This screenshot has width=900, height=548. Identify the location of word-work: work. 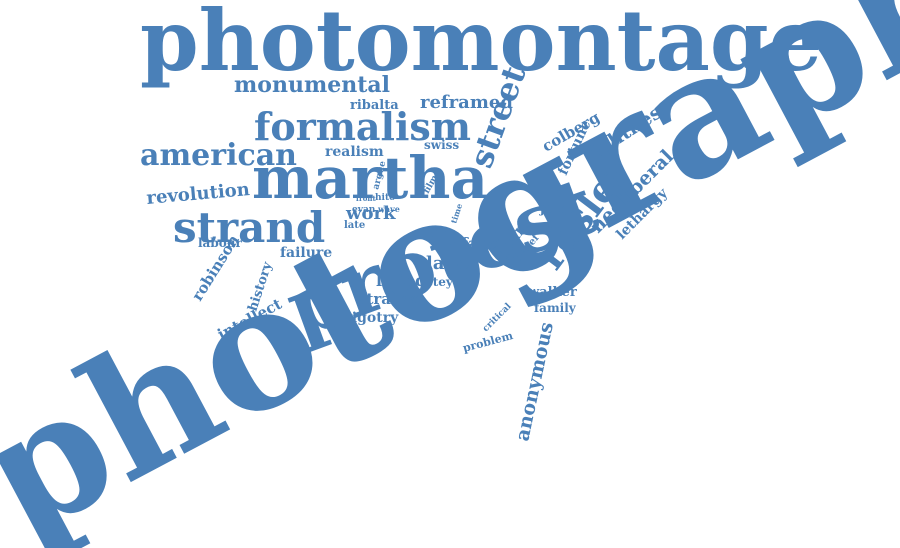
(370, 213).